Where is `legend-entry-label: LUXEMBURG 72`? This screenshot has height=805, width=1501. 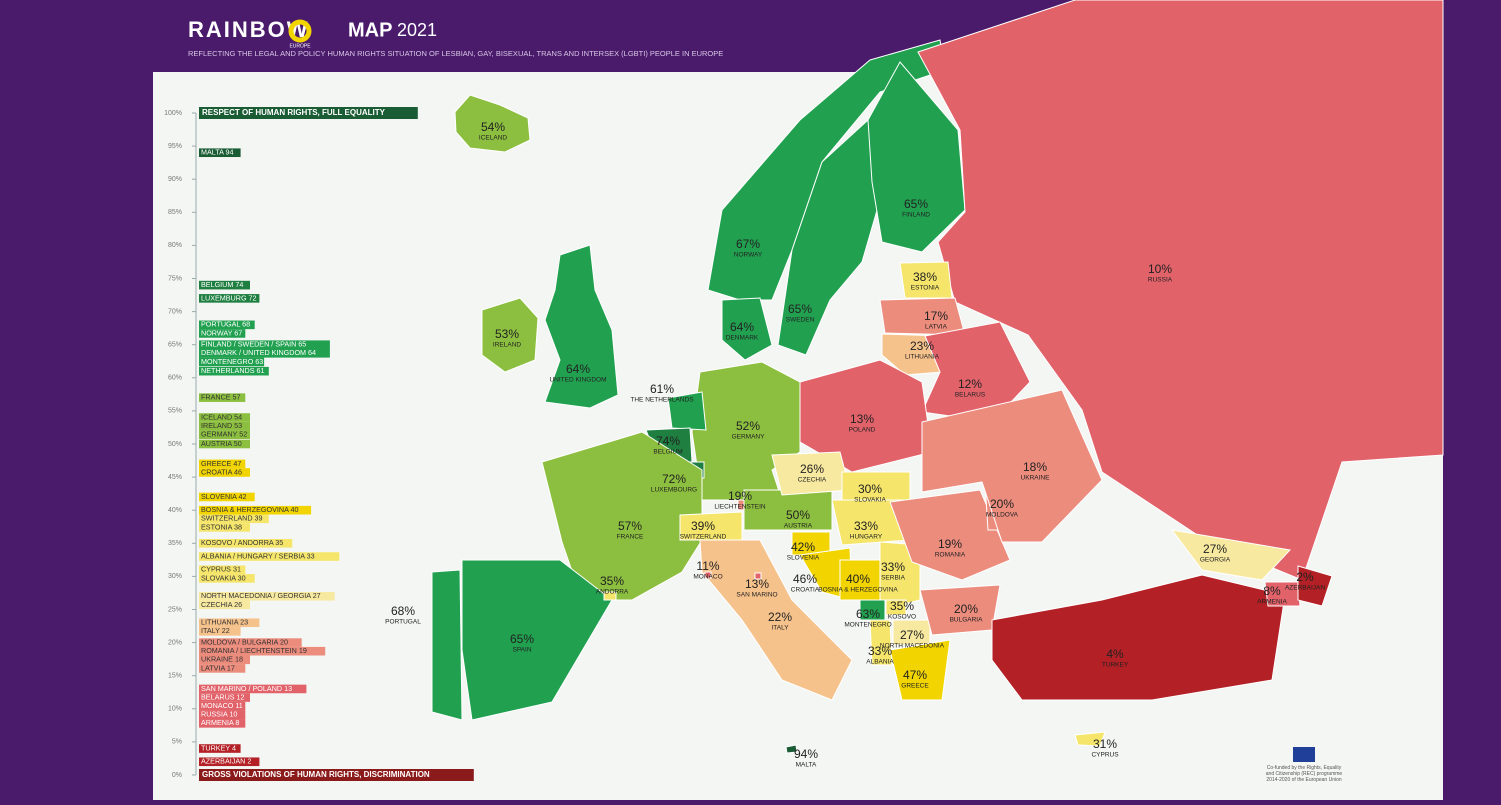 legend-entry-label: LUXEMBURG 72 is located at coordinates (229, 297).